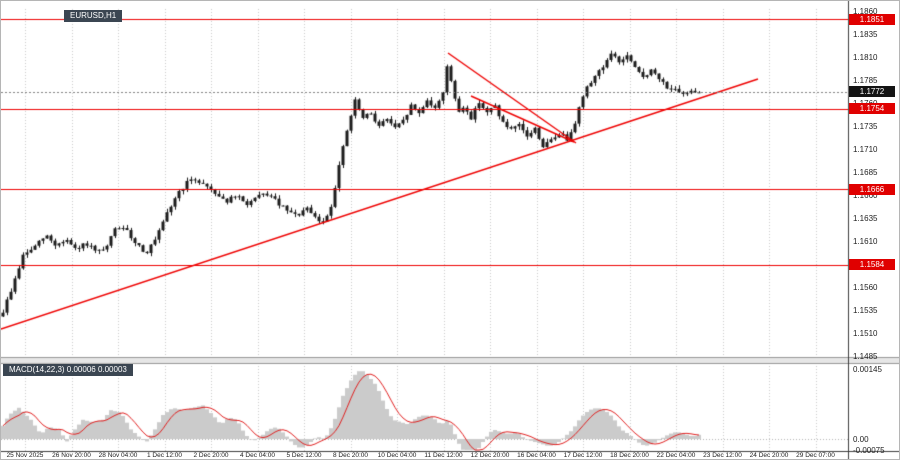 The height and width of the screenshot is (460, 900). I want to click on time-axis-label: 24 Dec 20:00, so click(769, 455).